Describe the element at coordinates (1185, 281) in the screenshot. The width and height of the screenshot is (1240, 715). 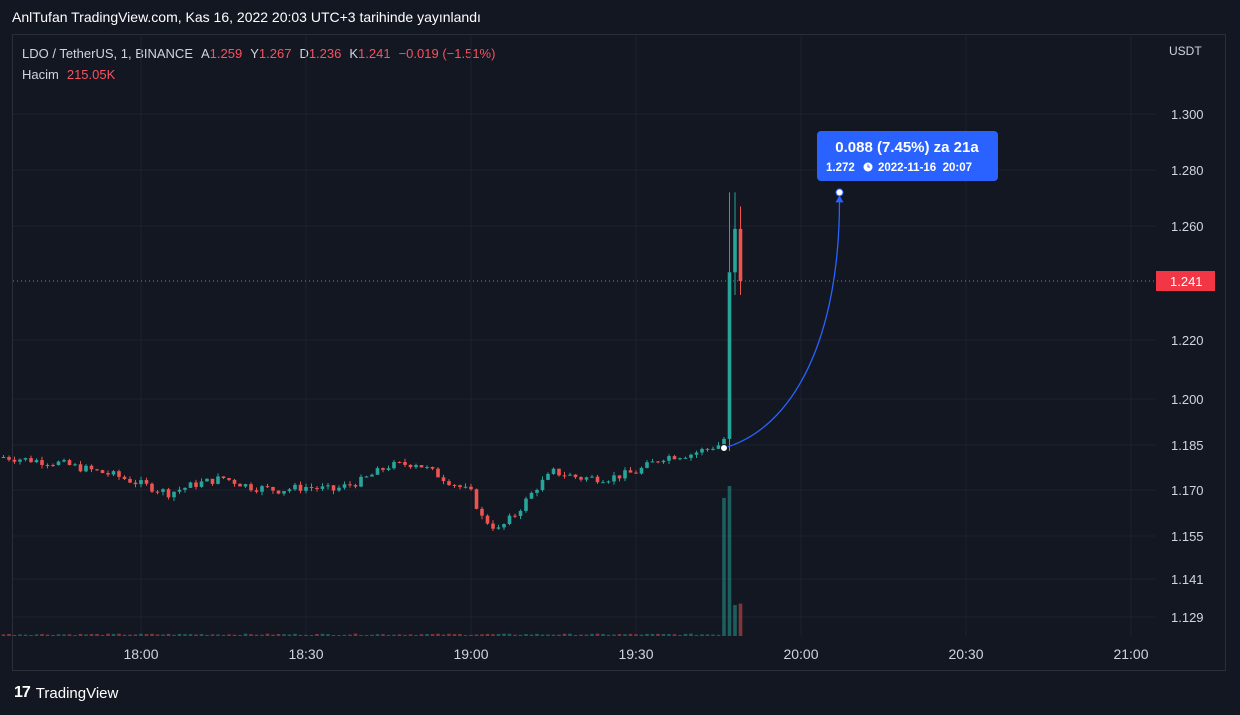
I see `current-price-tag: 1.241` at that location.